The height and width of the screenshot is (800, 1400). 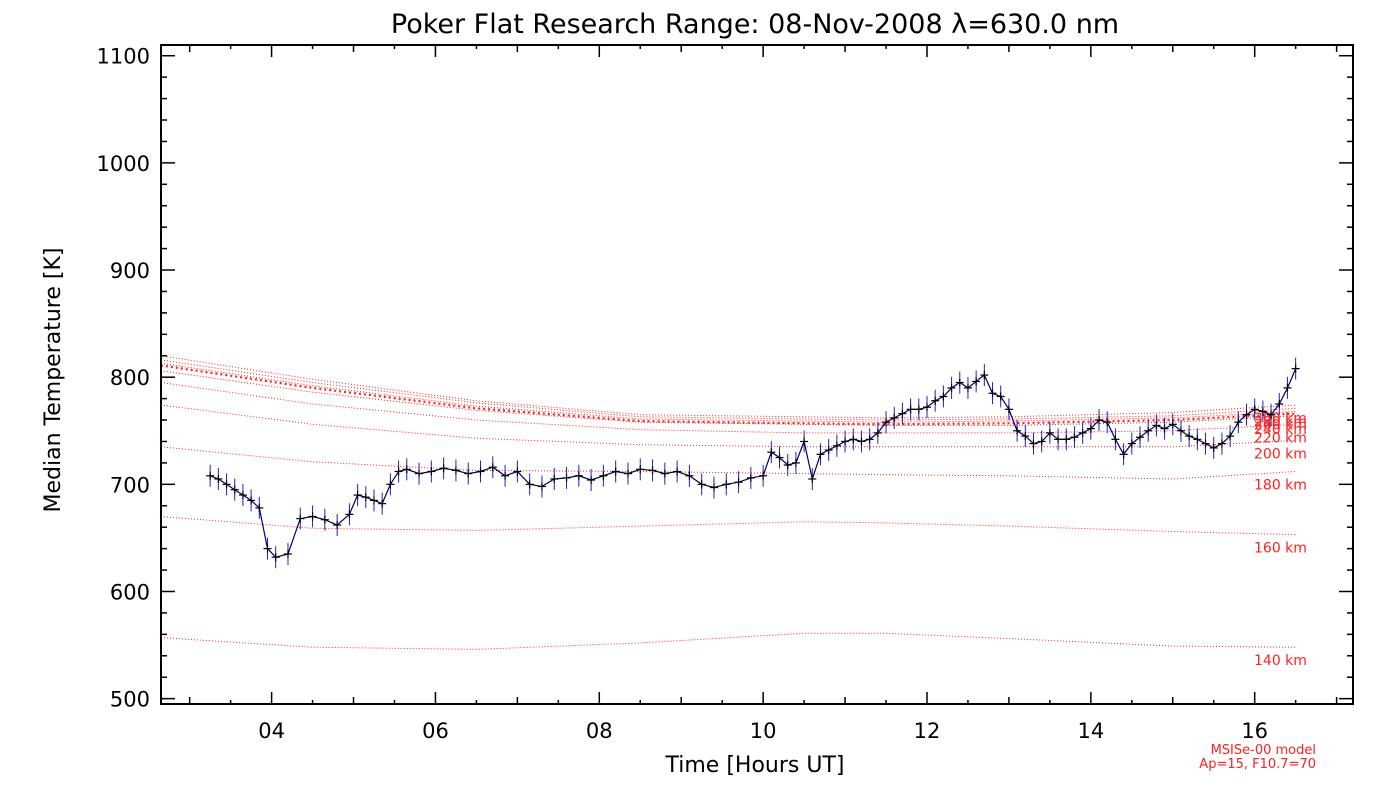 I want to click on model-line-200-km, so click(x=728, y=426).